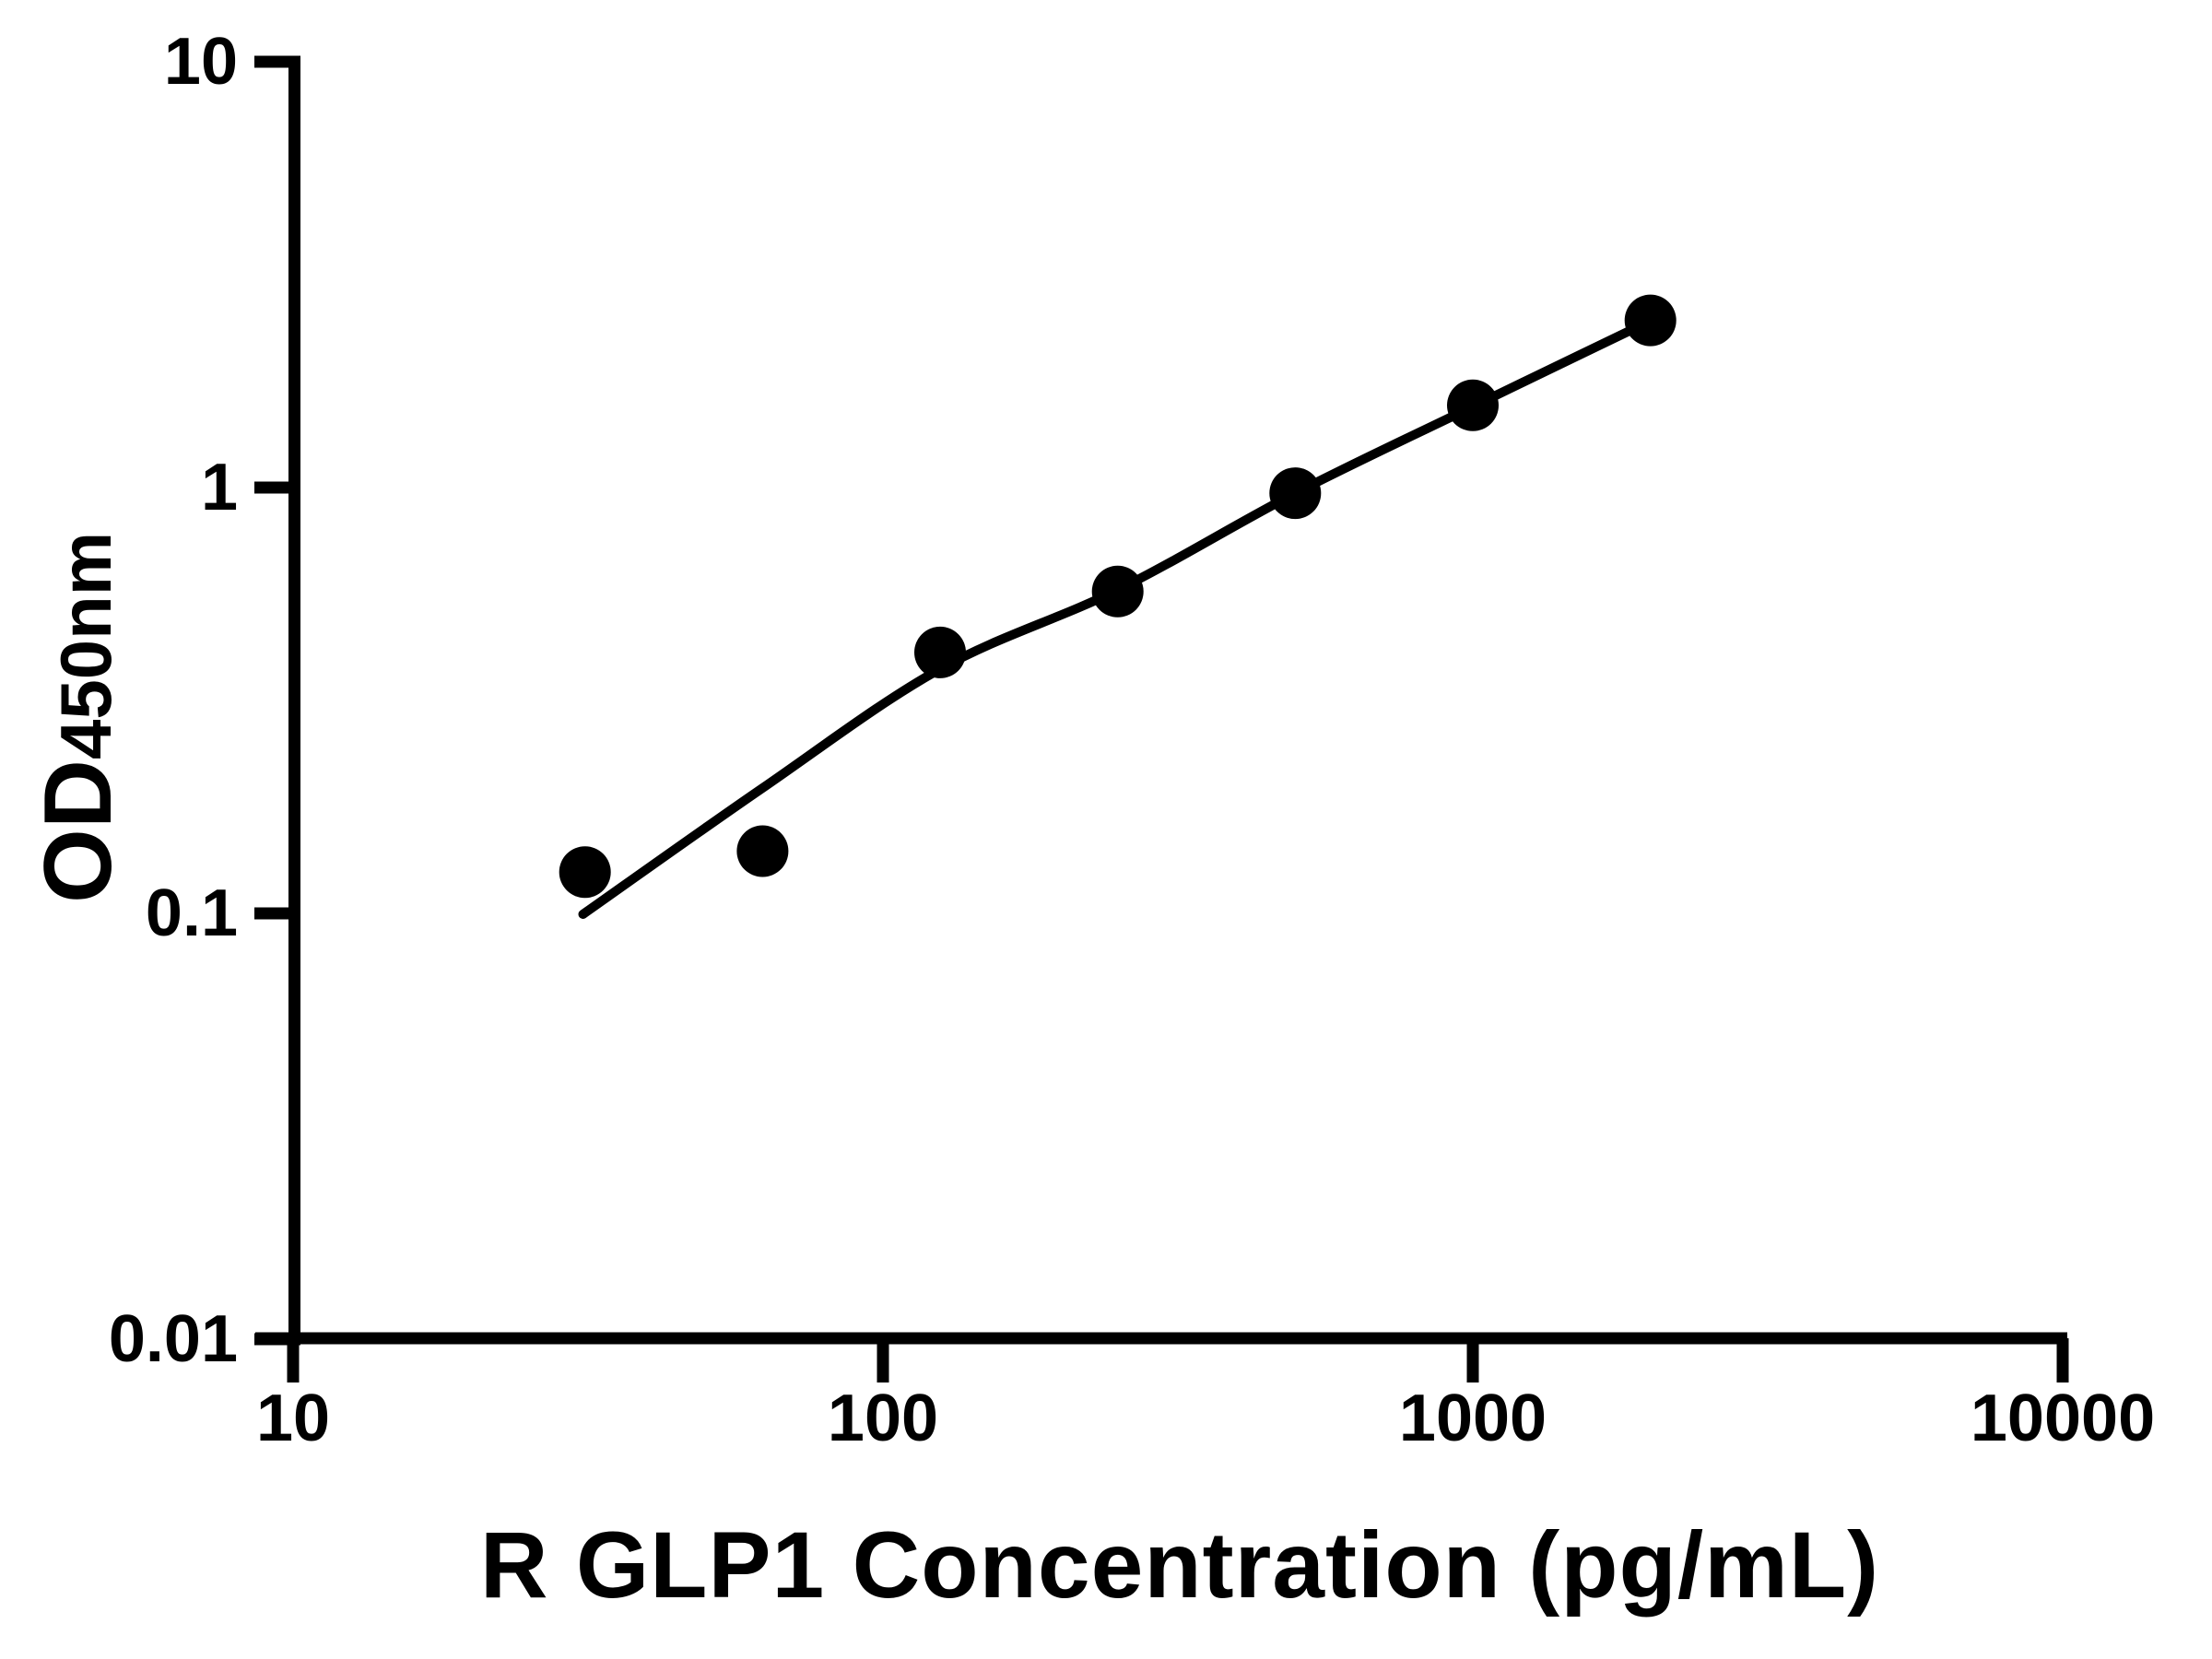 Image resolution: width=2212 pixels, height=1659 pixels. I want to click on x-tick-label: 1000, so click(1473, 1418).